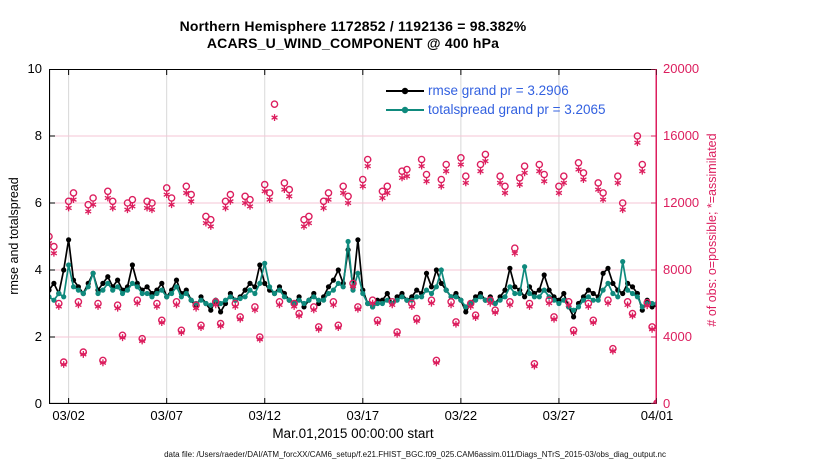 Image resolution: width=830 pixels, height=470 pixels. I want to click on totalspread-line-sample-icon, so click(405, 109).